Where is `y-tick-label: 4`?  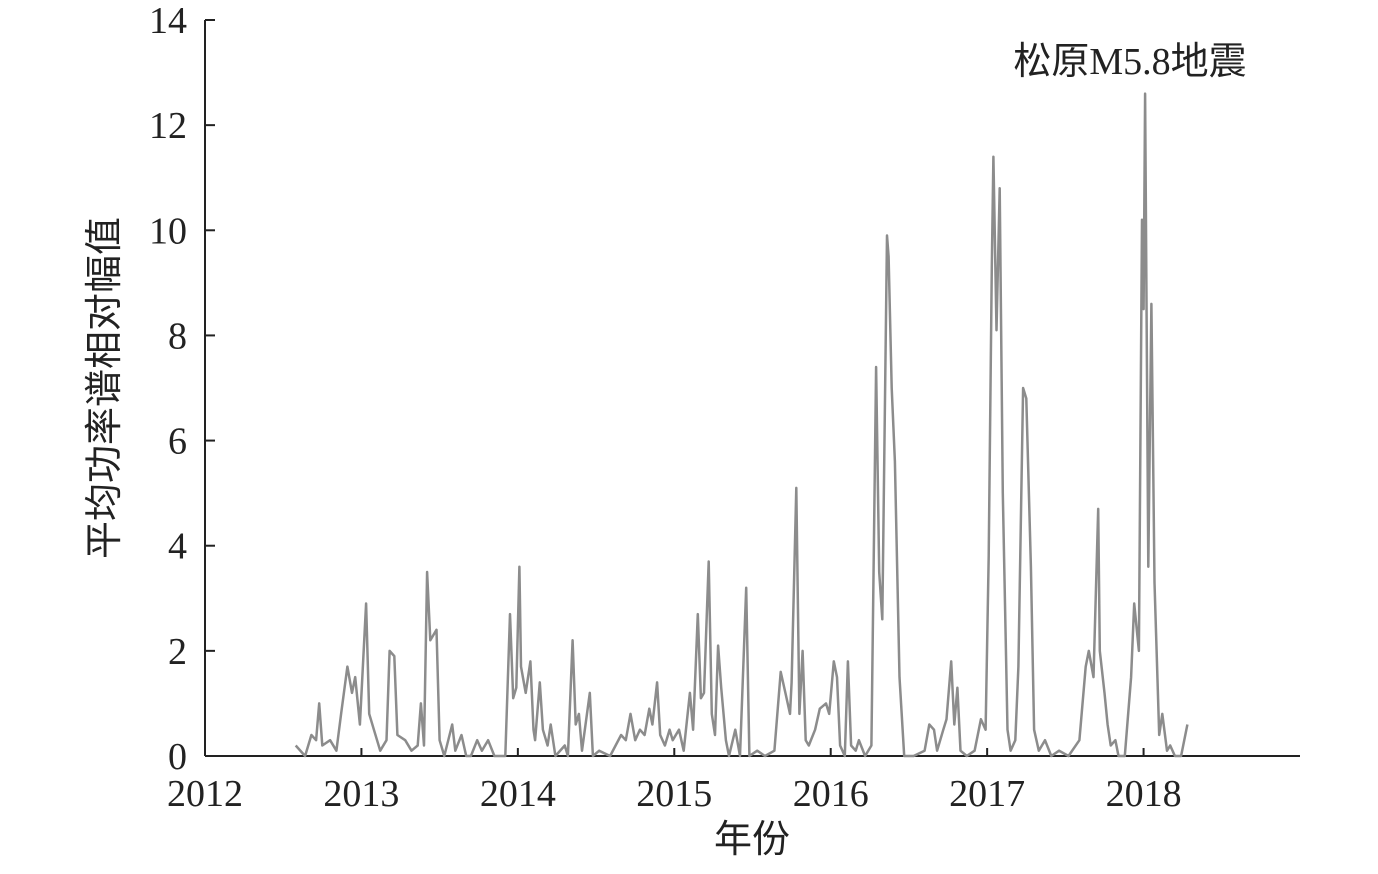
y-tick-label: 4 is located at coordinates (177, 547).